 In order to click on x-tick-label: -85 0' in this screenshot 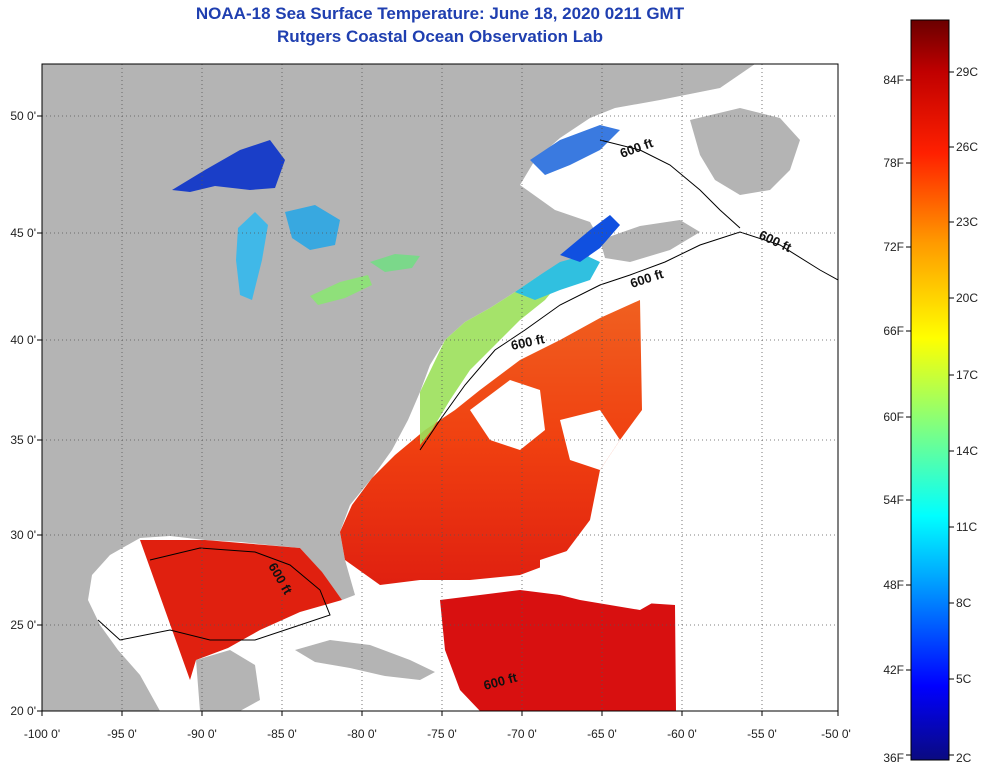, I will do `click(282, 734)`.